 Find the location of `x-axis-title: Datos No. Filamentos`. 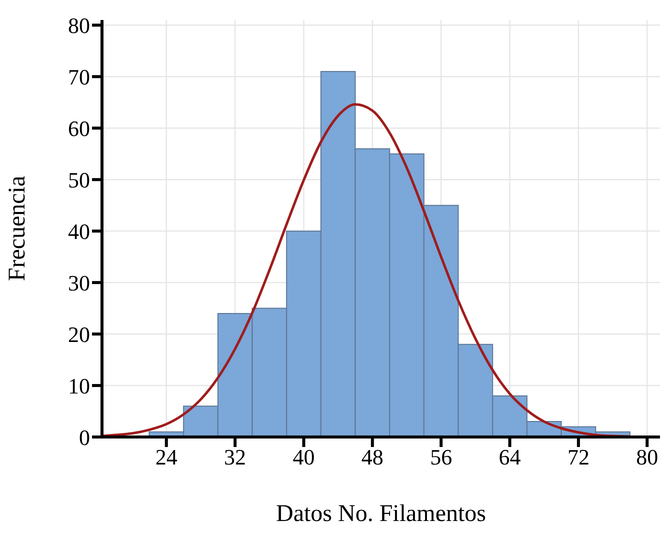

x-axis-title: Datos No. Filamentos is located at coordinates (381, 514).